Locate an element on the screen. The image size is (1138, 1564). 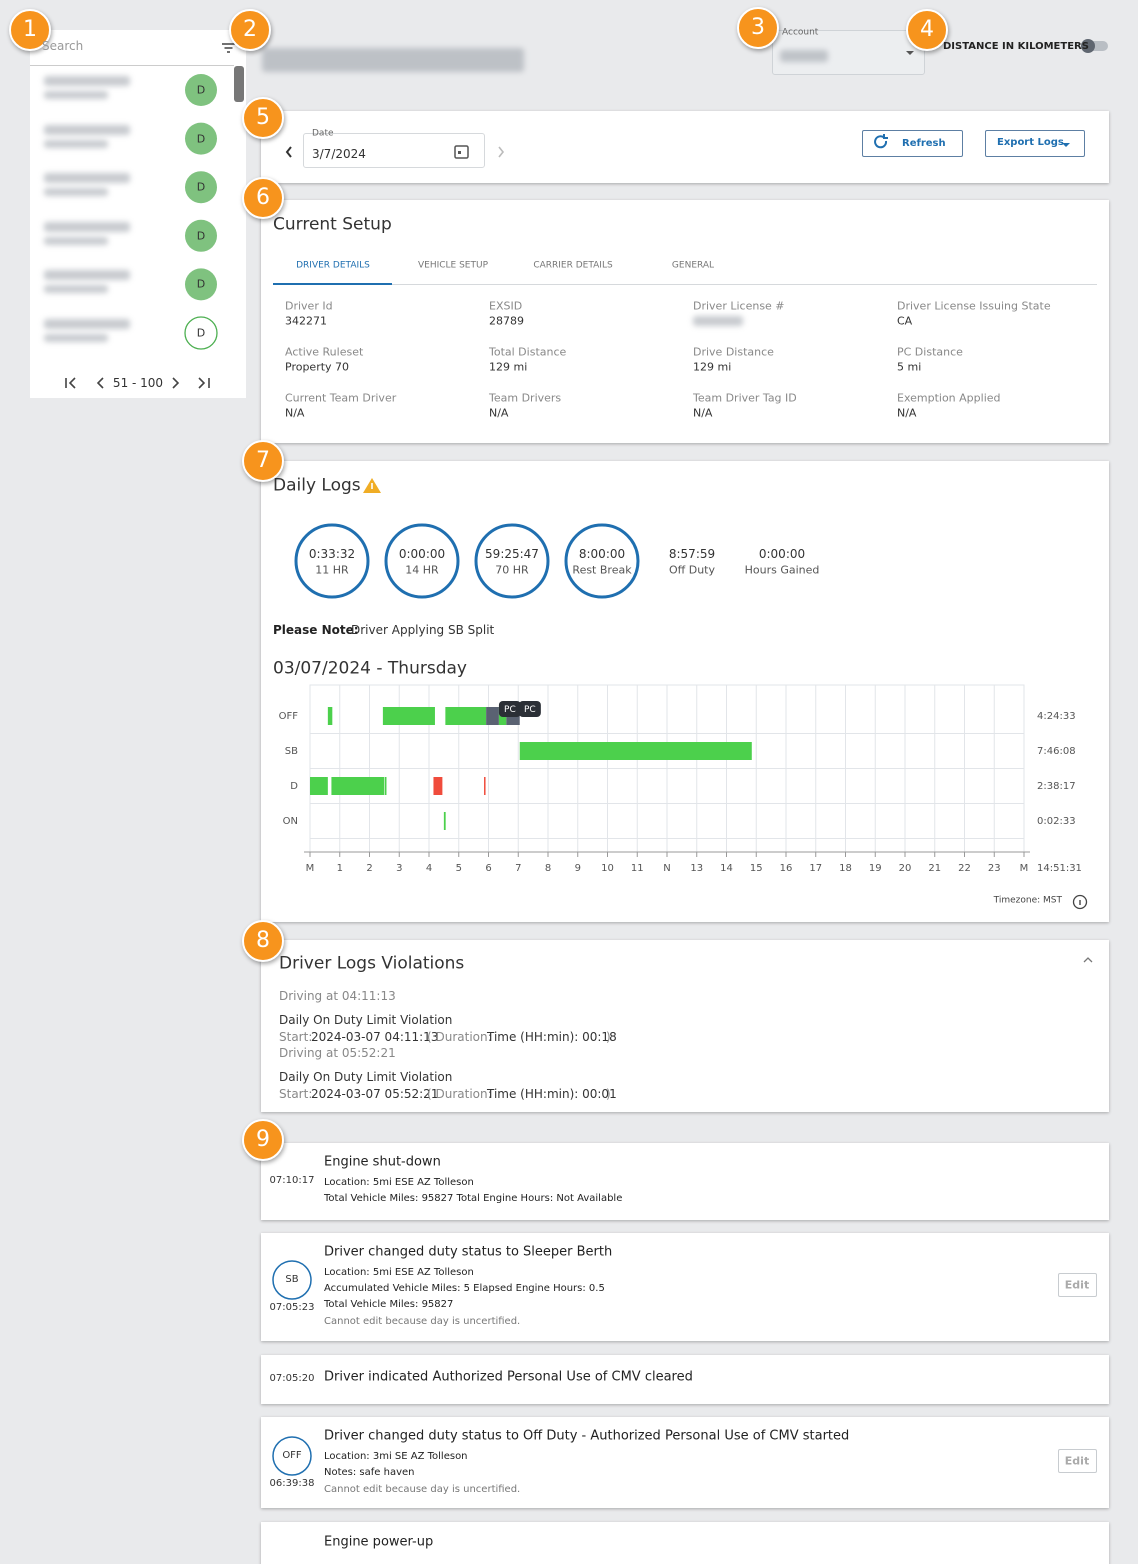
graph-row-total: 7:46:08 is located at coordinates (1056, 751).